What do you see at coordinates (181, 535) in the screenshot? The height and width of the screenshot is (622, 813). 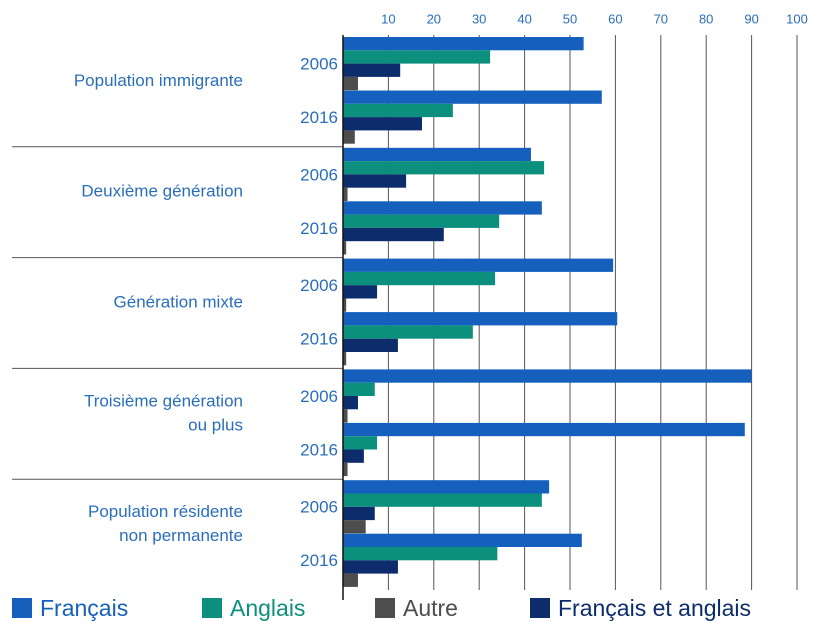 I see `group-label: non permanente` at bounding box center [181, 535].